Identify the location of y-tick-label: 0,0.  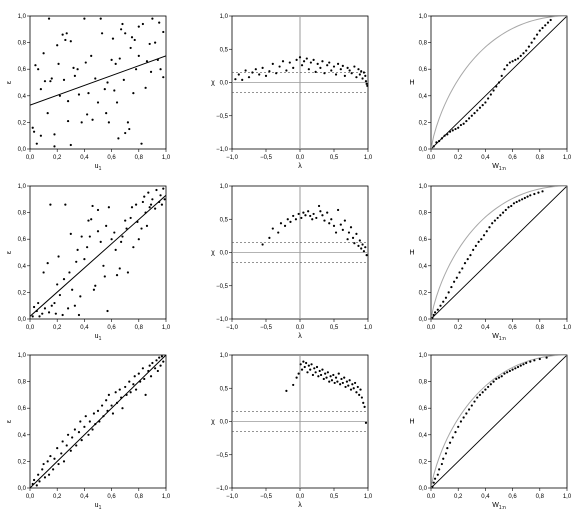
(423, 150).